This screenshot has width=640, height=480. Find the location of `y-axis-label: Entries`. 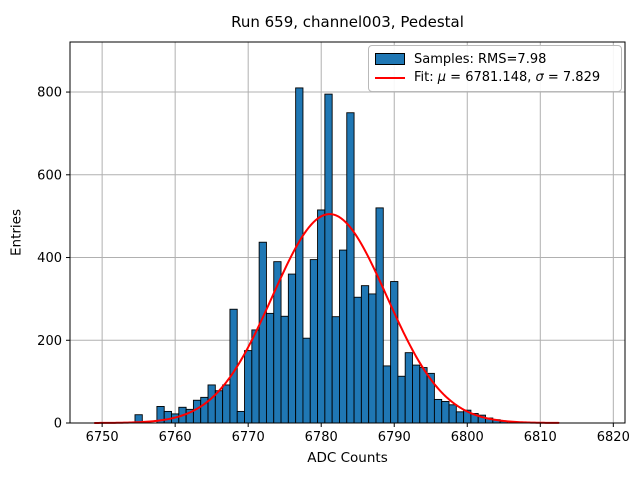

y-axis-label: Entries is located at coordinates (16, 232).